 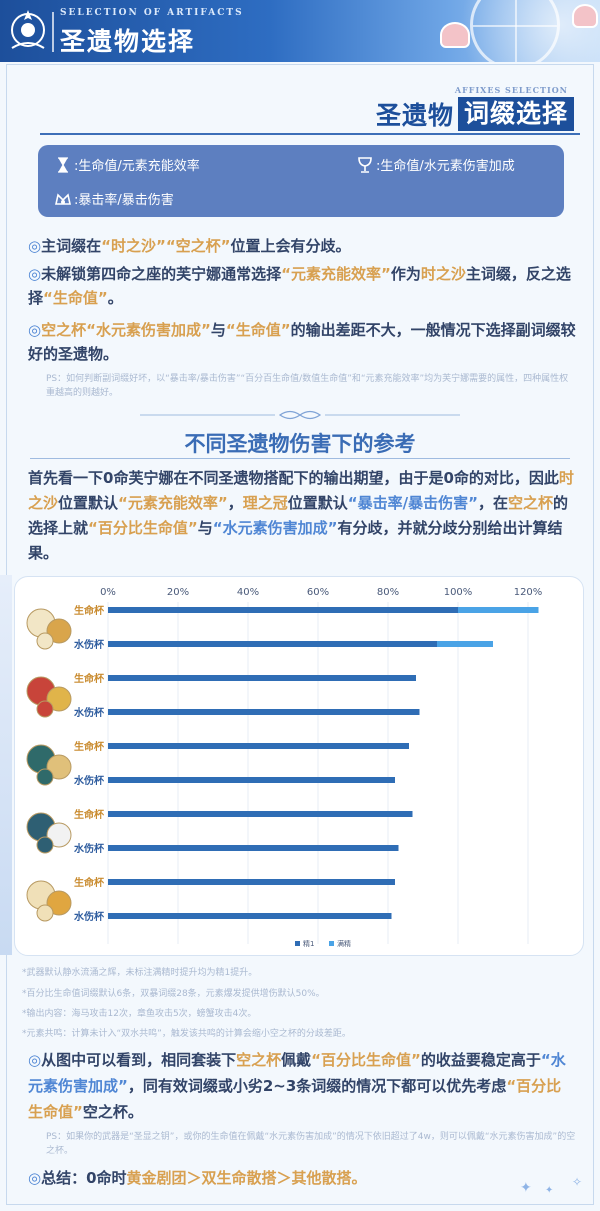 What do you see at coordinates (112, 1112) in the screenshot?
I see `text: 空之杯。` at bounding box center [112, 1112].